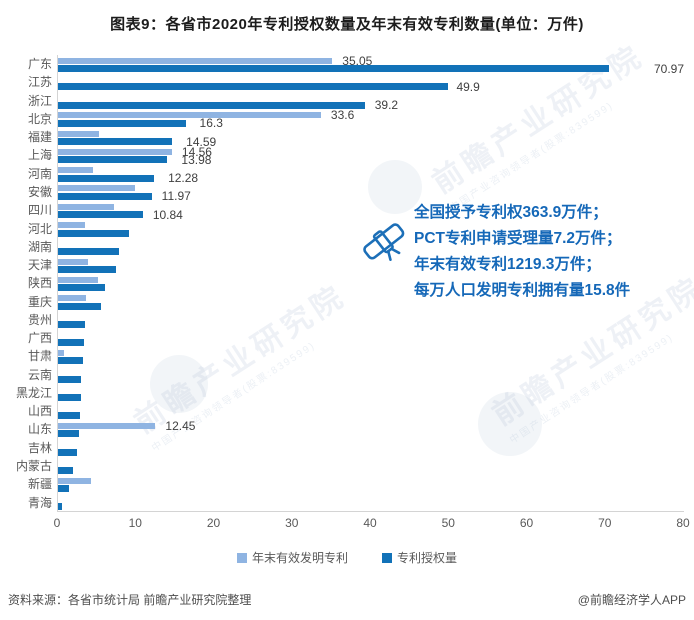  What do you see at coordinates (39, 82) in the screenshot?
I see `category-label: 江苏` at bounding box center [39, 82].